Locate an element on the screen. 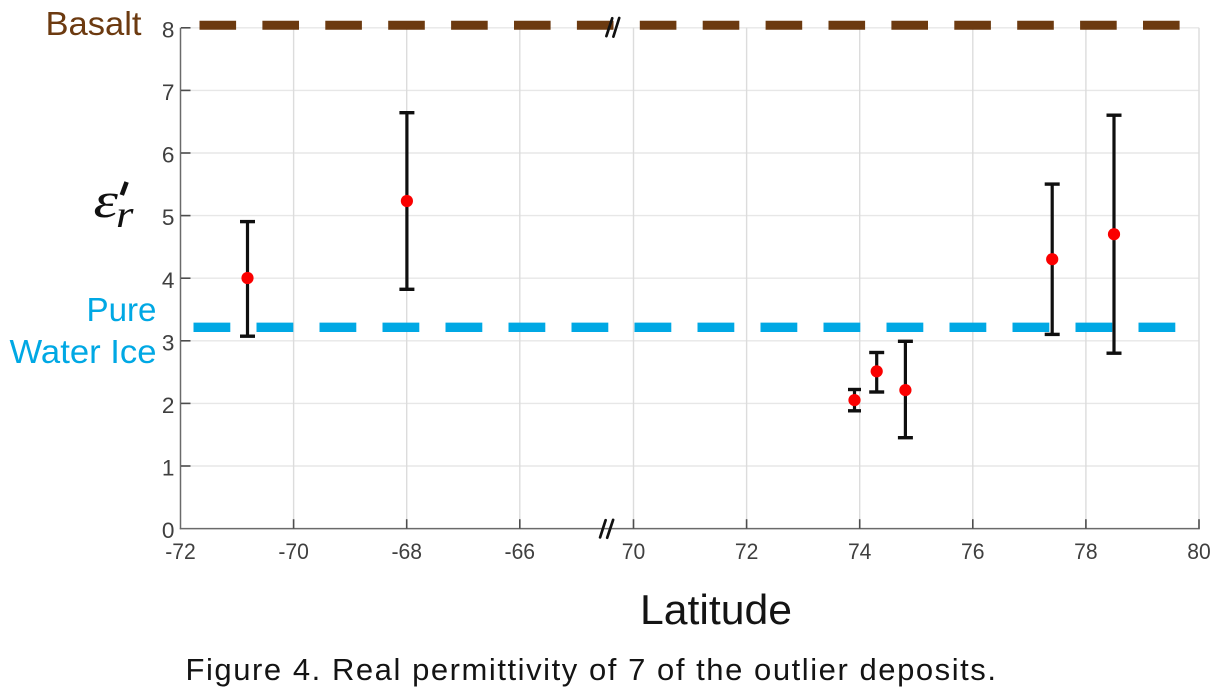  svg-text: 80 is located at coordinates (1199, 551).